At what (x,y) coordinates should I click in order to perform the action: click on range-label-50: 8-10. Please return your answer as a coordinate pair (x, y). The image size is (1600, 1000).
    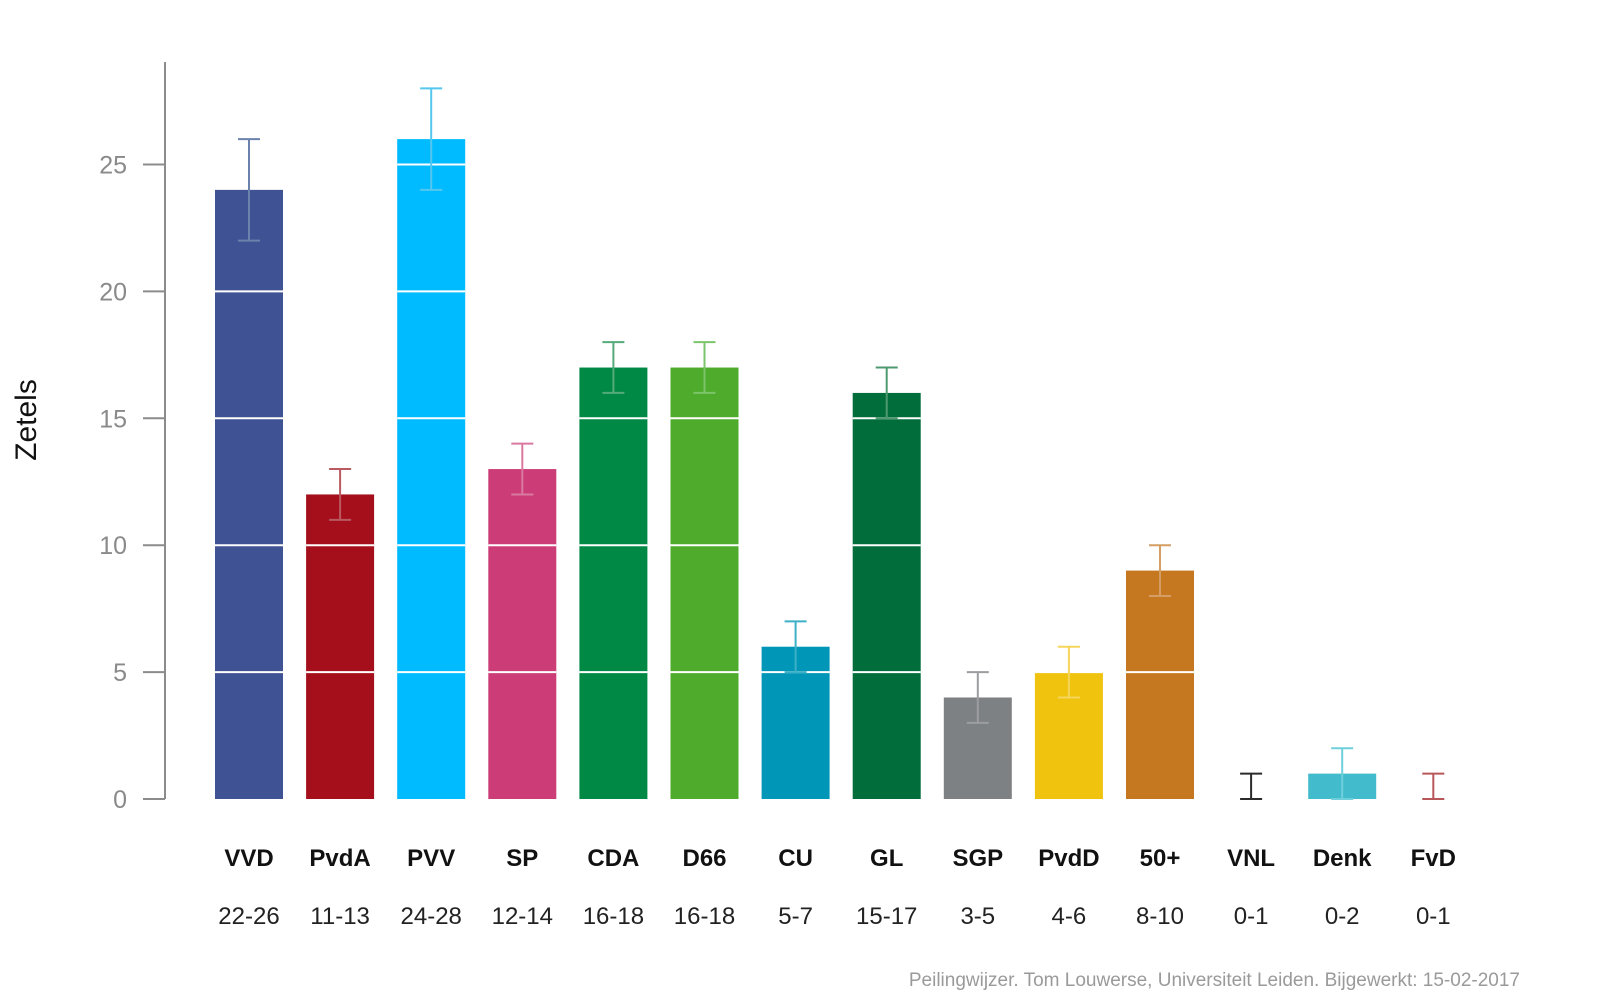
    Looking at the image, I should click on (1160, 916).